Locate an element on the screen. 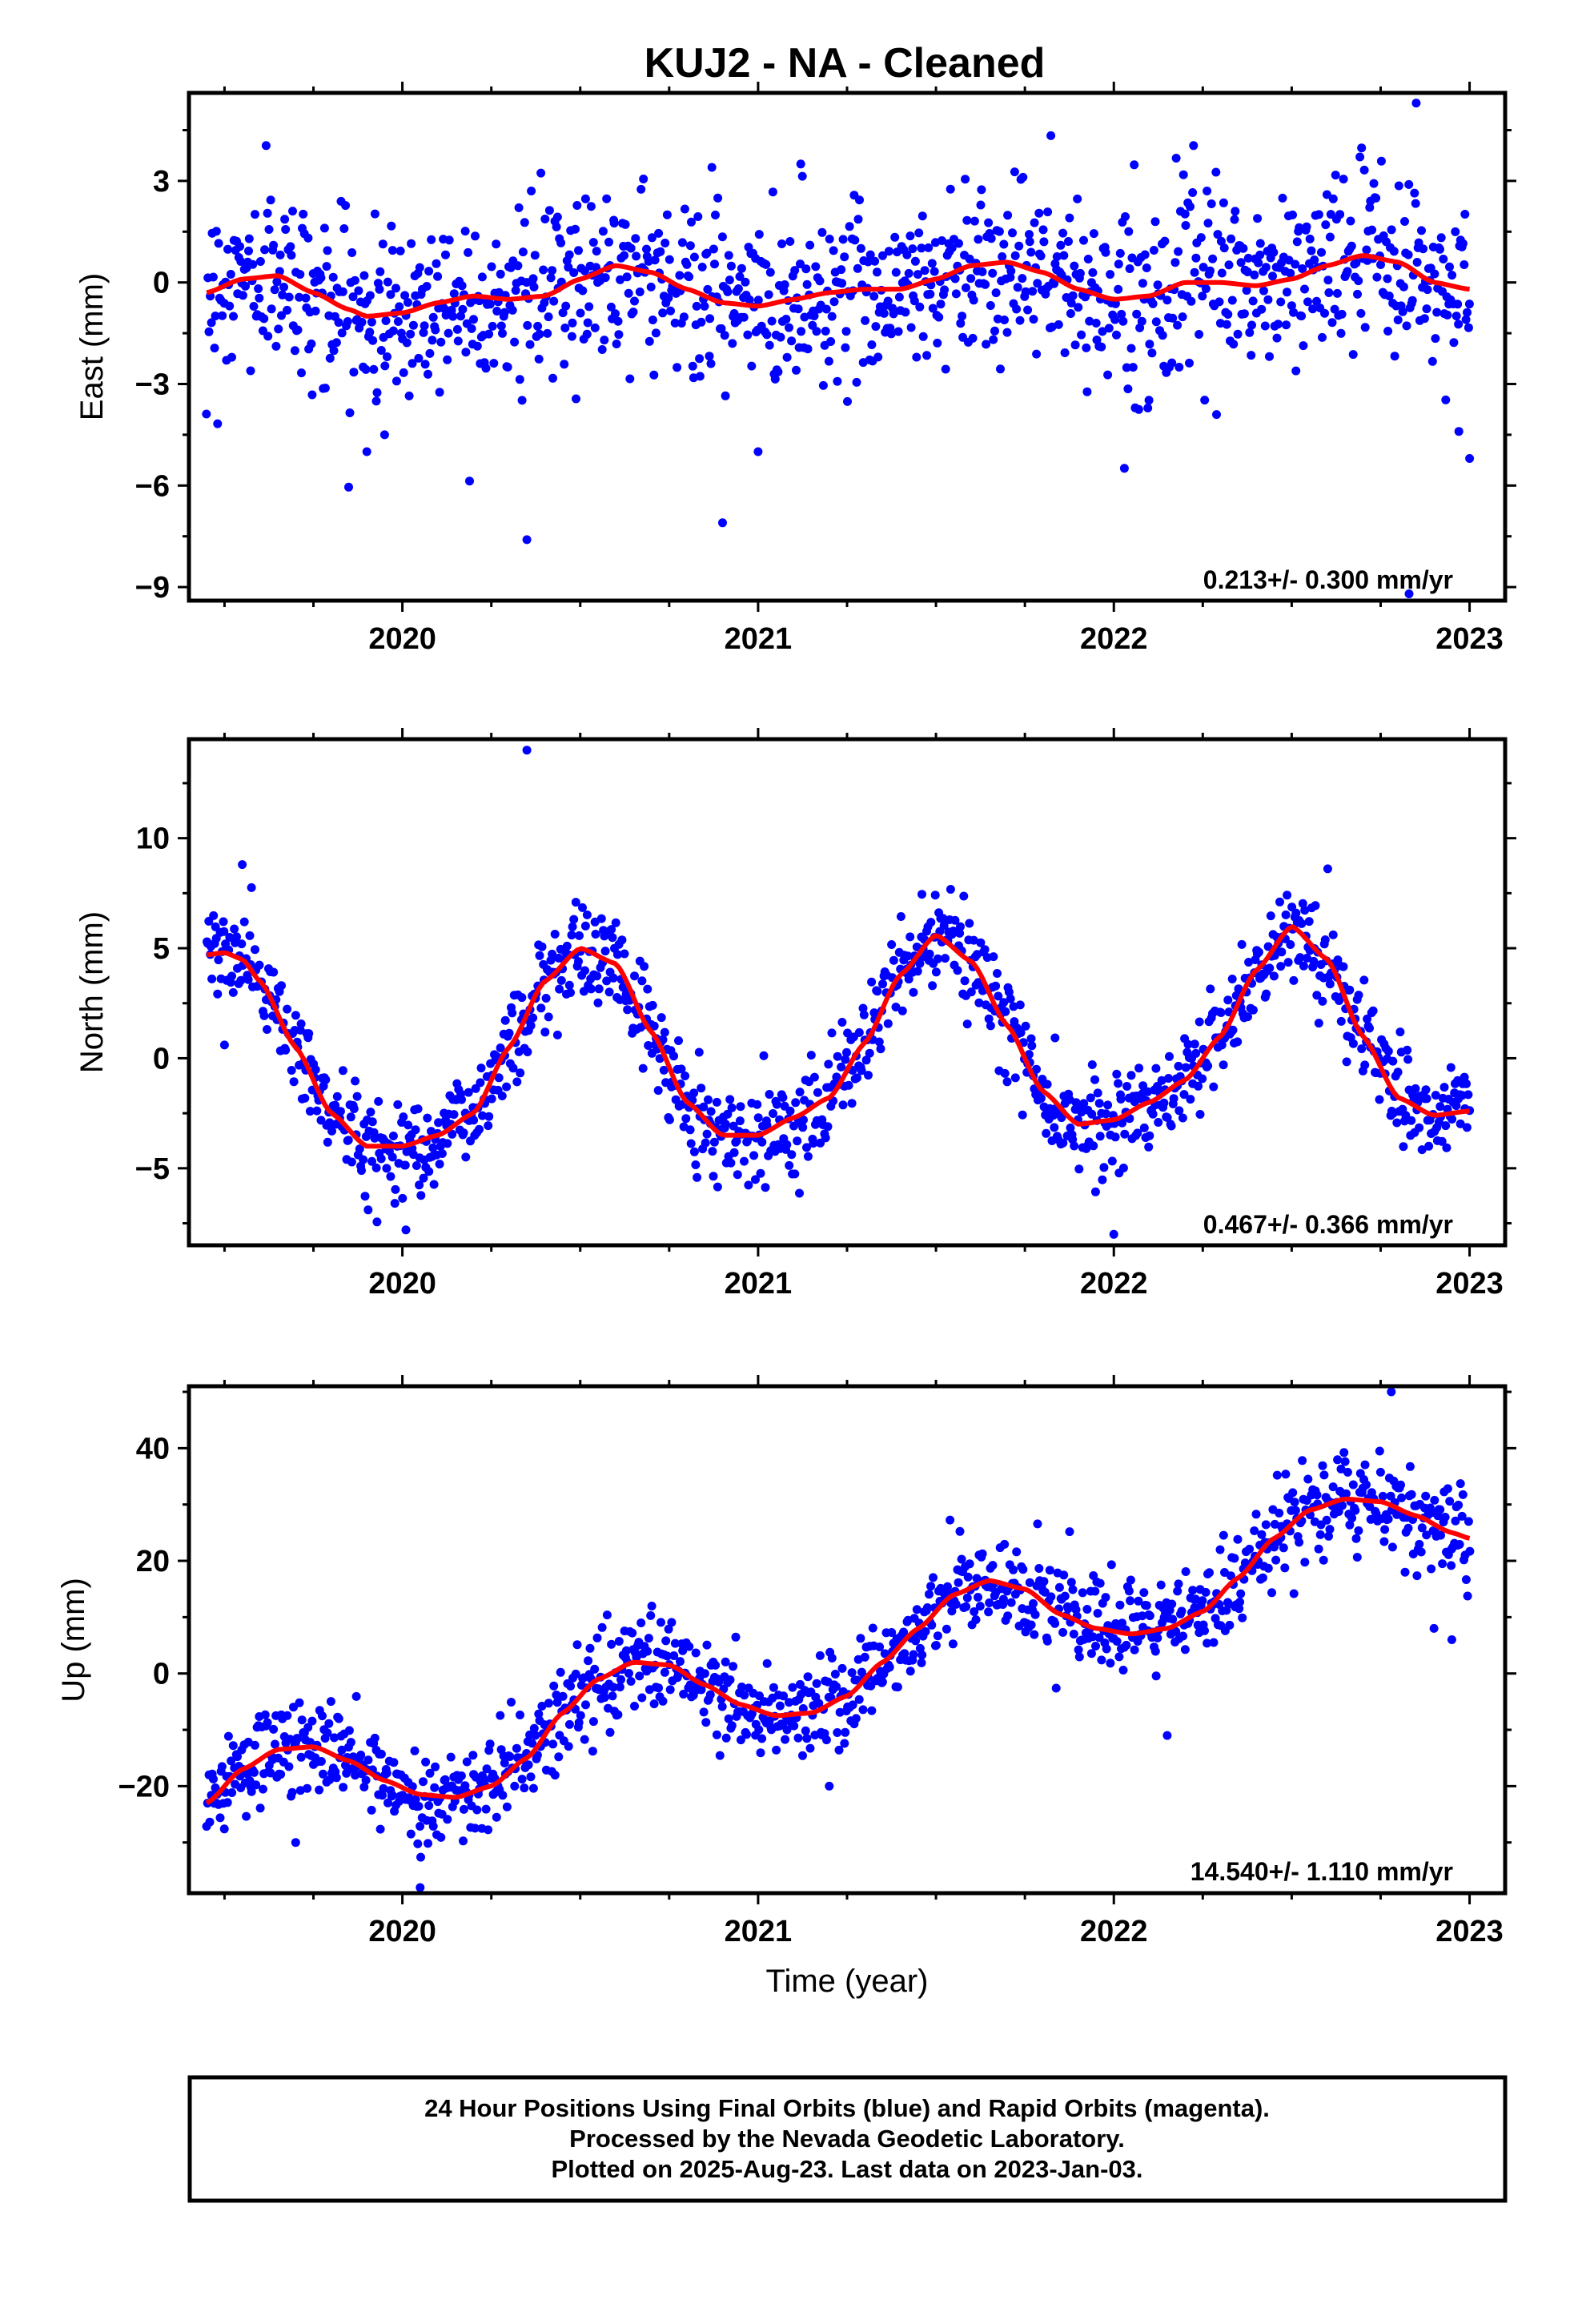 The image size is (1582, 2324). up-outlier-point is located at coordinates (1391, 1392).